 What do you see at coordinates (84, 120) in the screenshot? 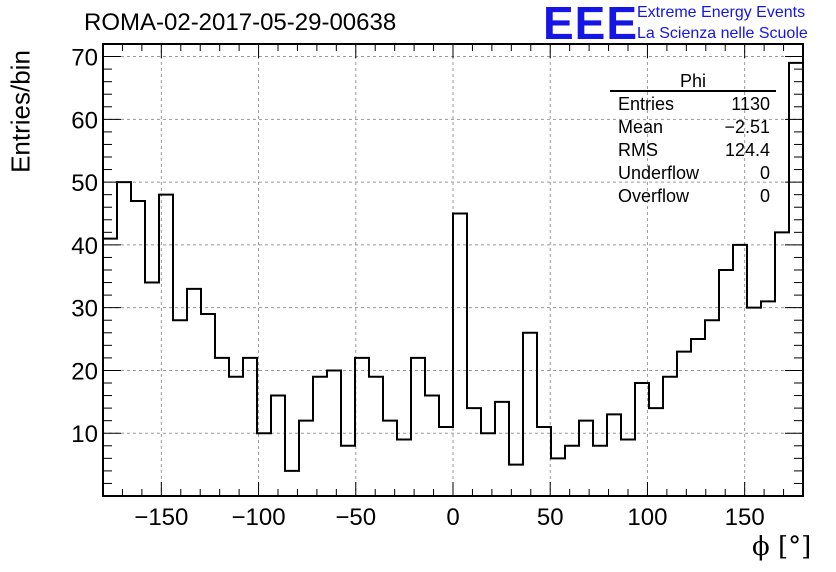
I see `y-tick-label: 60` at bounding box center [84, 120].